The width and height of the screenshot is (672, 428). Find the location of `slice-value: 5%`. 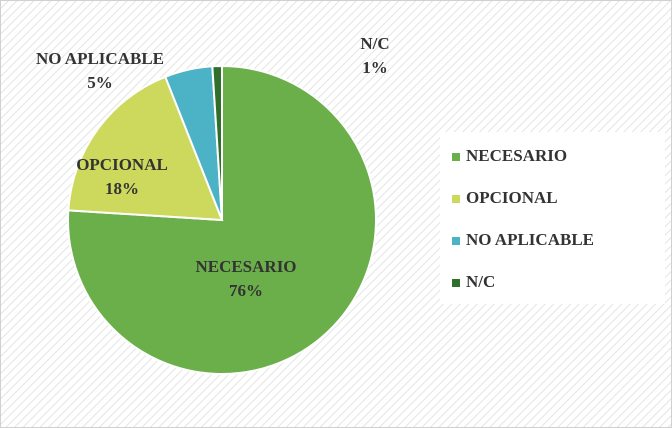

slice-value: 5% is located at coordinates (100, 82).